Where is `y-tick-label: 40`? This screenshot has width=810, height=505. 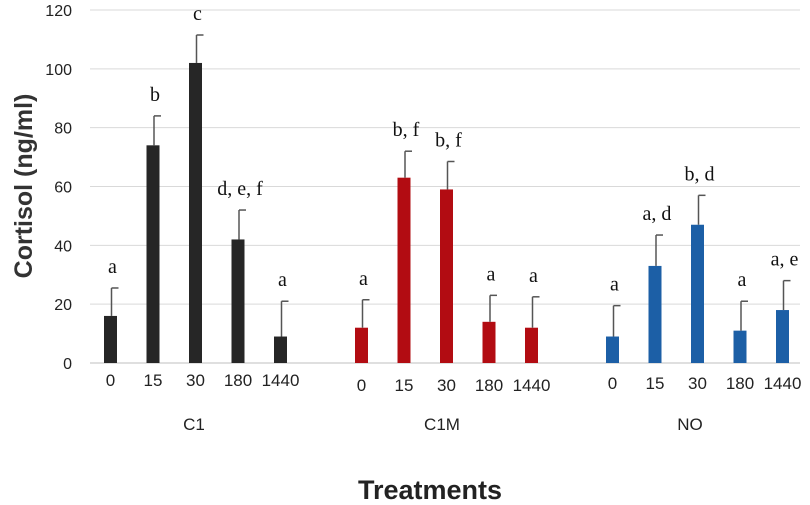 y-tick-label: 40 is located at coordinates (63, 246).